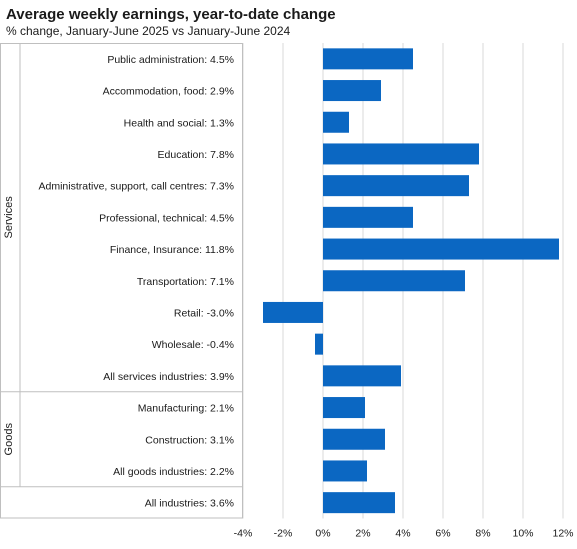  I want to click on x-tick-label: 4%, so click(402, 534).